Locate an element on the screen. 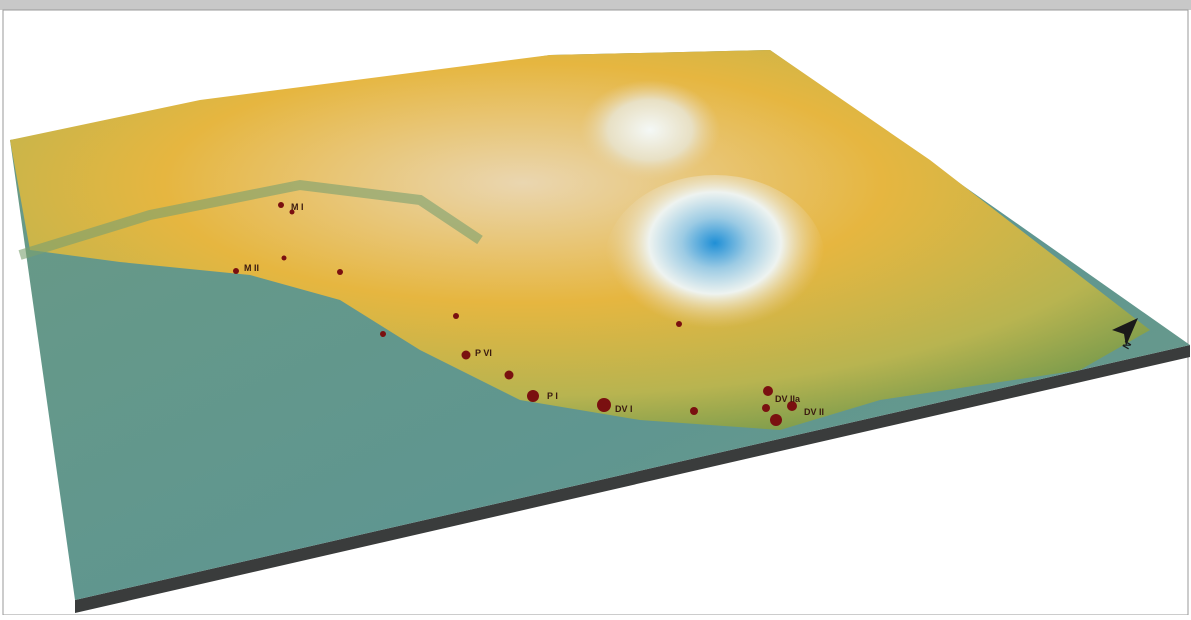 Image resolution: width=1191 pixels, height=620 pixels. summit is located at coordinates (715, 260).